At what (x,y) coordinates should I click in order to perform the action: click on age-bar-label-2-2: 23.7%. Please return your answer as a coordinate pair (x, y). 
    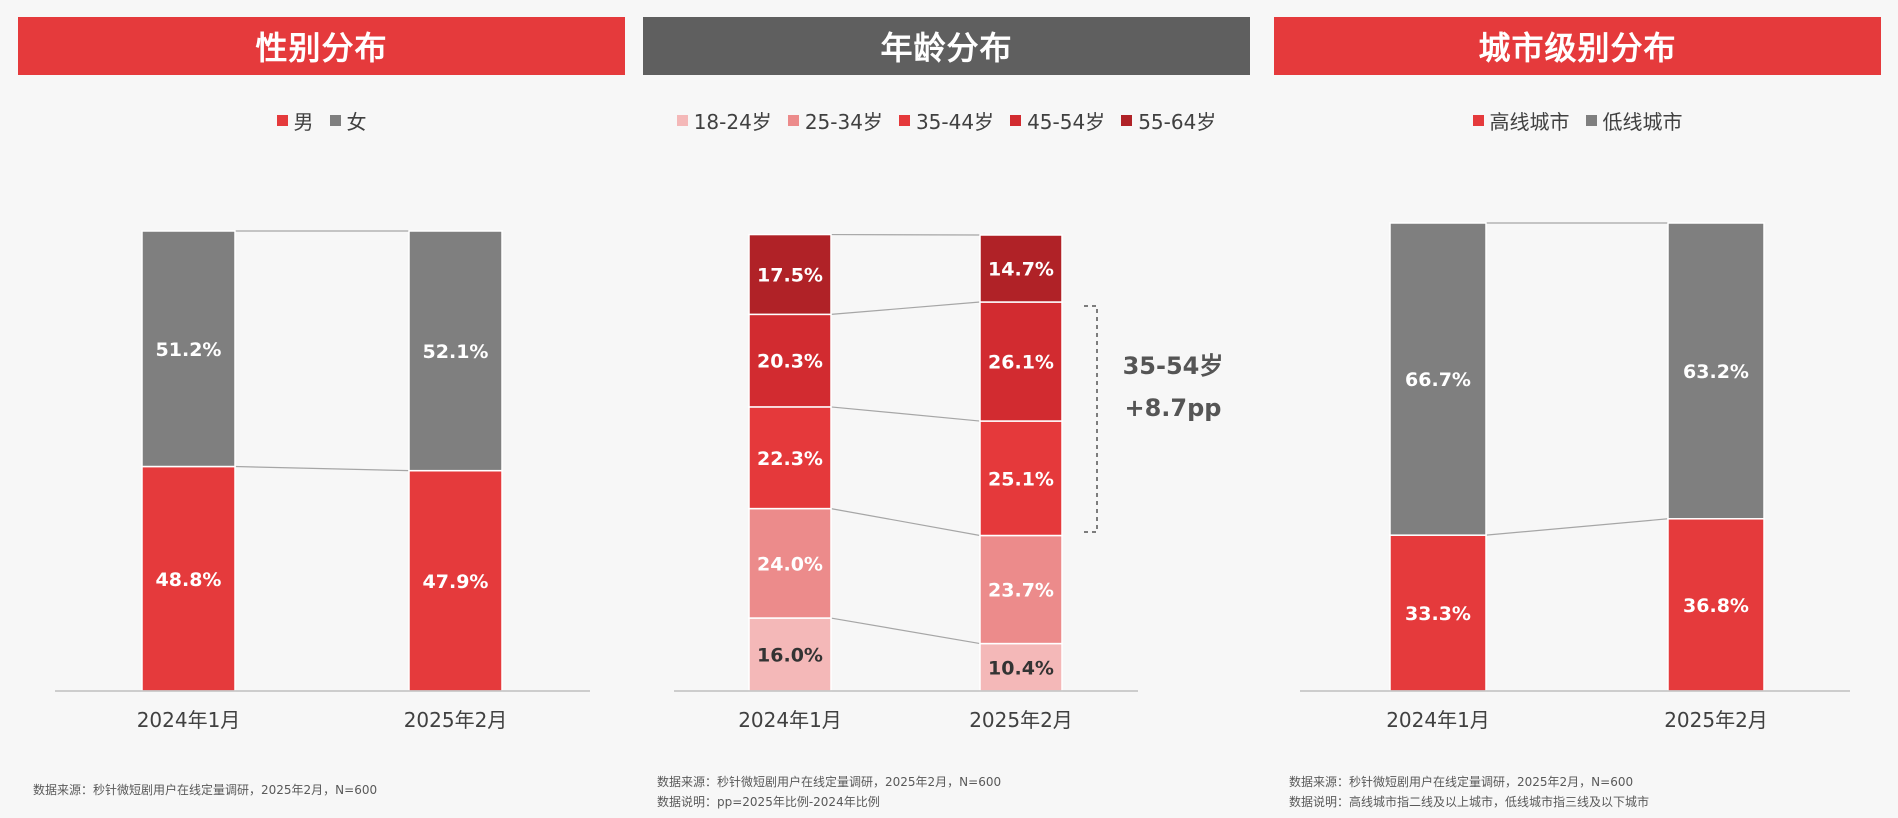
    Looking at the image, I should click on (1021, 591).